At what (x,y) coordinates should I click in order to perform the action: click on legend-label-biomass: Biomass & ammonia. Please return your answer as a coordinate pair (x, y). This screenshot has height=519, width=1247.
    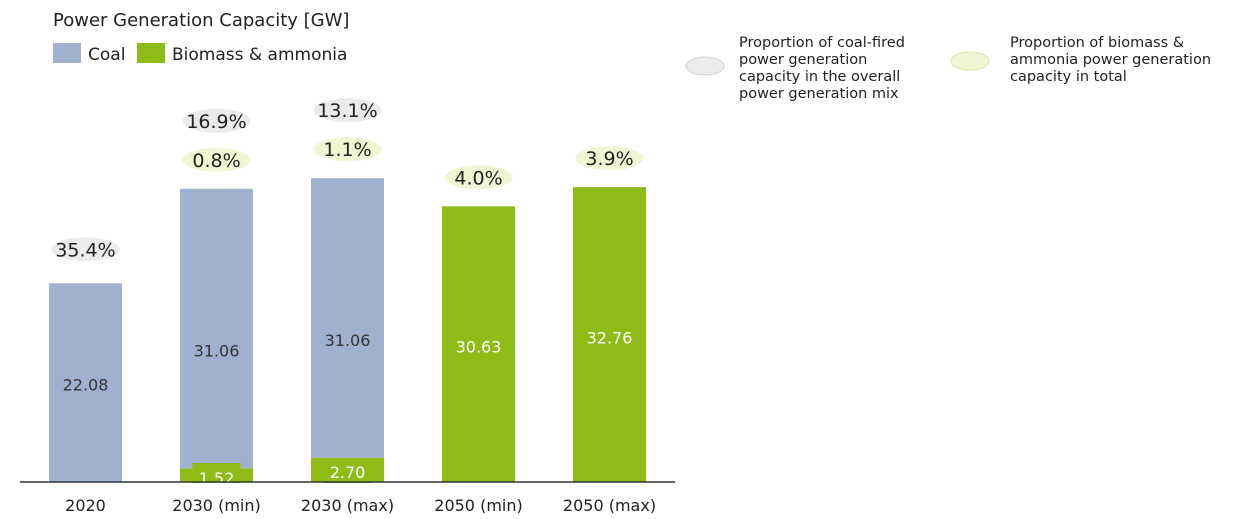
    Looking at the image, I should click on (259, 55).